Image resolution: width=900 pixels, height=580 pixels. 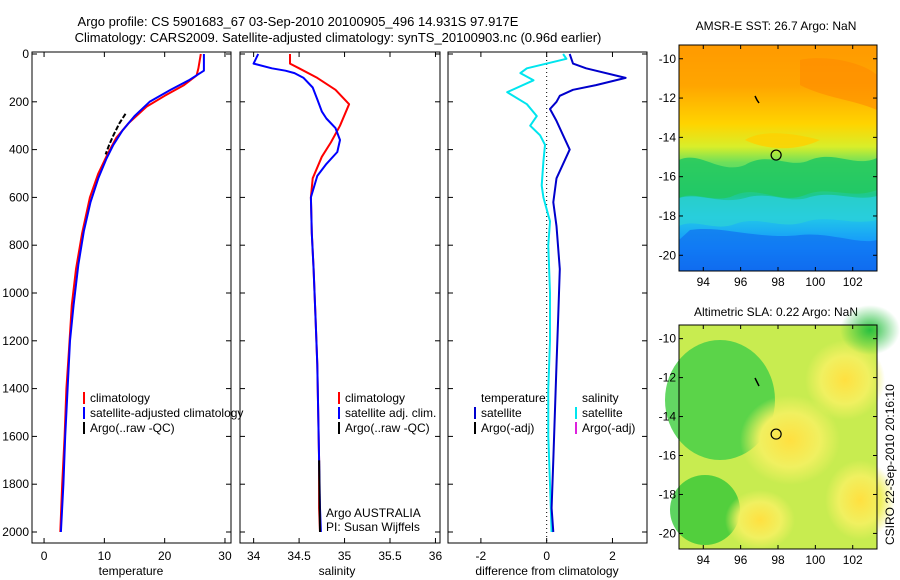 What do you see at coordinates (741, 560) in the screenshot?
I see `g-sla-ticks-xtick-label: 96` at bounding box center [741, 560].